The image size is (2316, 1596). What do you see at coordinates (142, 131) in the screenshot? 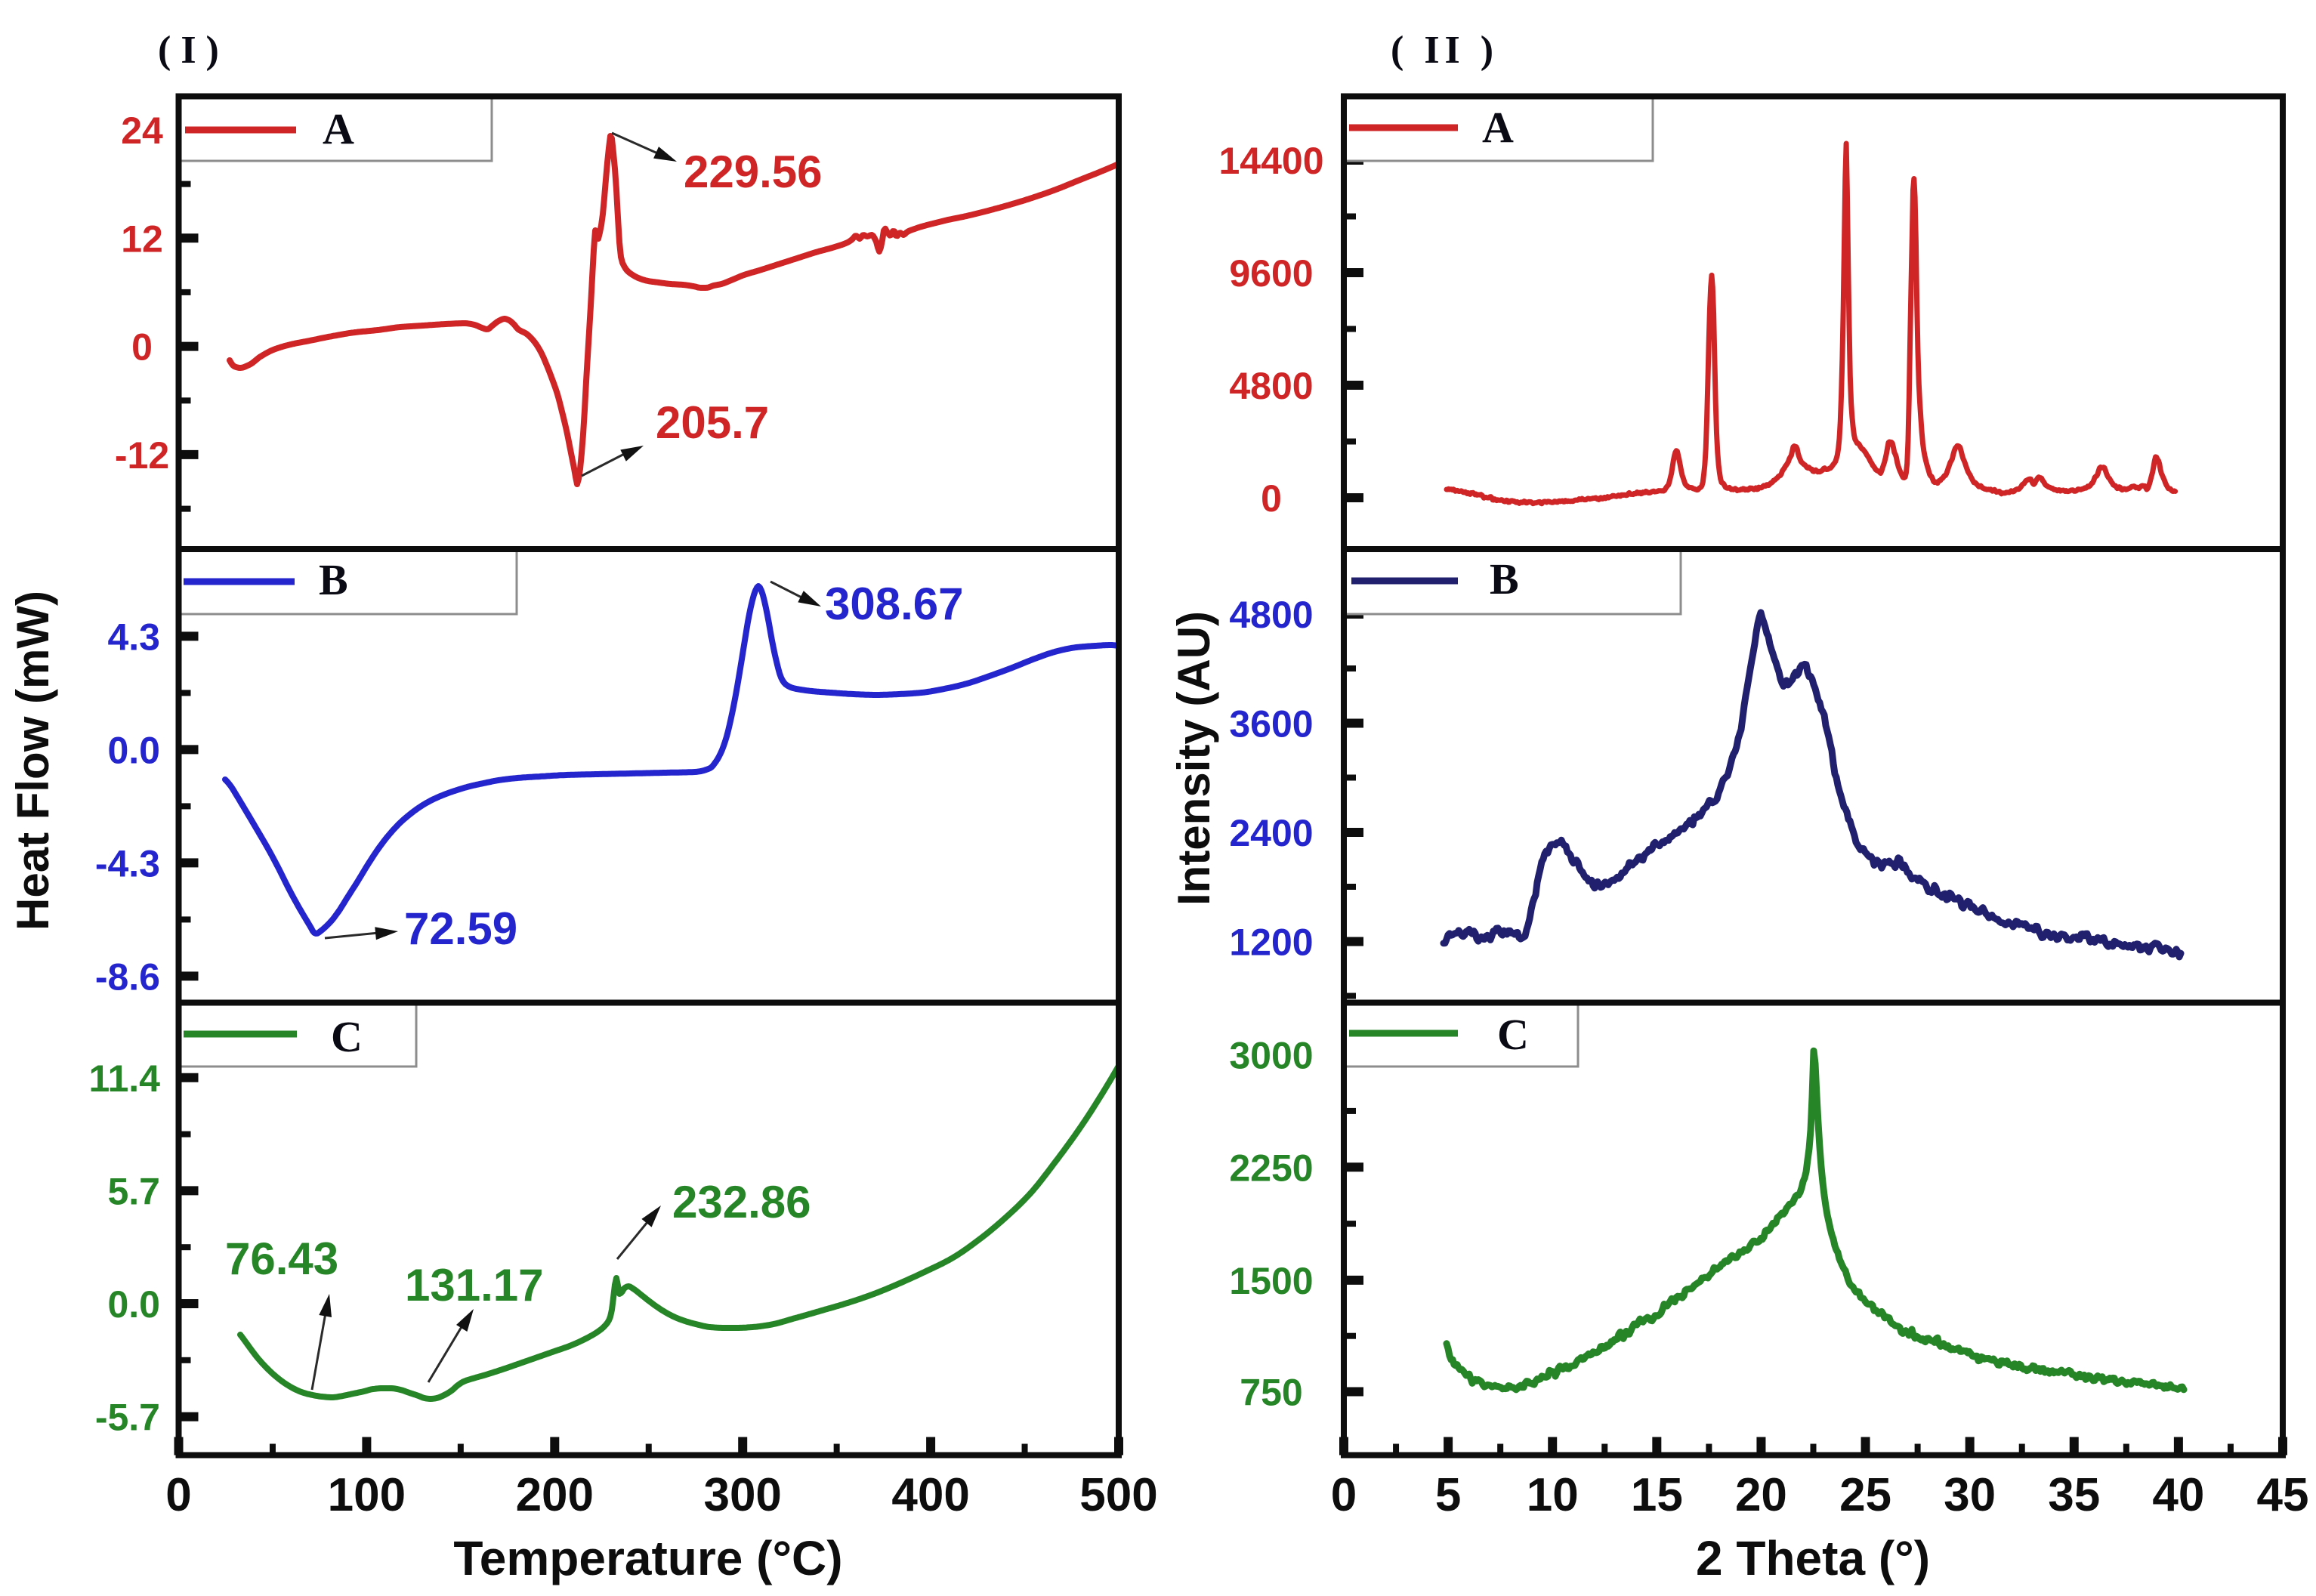
I see `svg-text: 24` at bounding box center [142, 131].